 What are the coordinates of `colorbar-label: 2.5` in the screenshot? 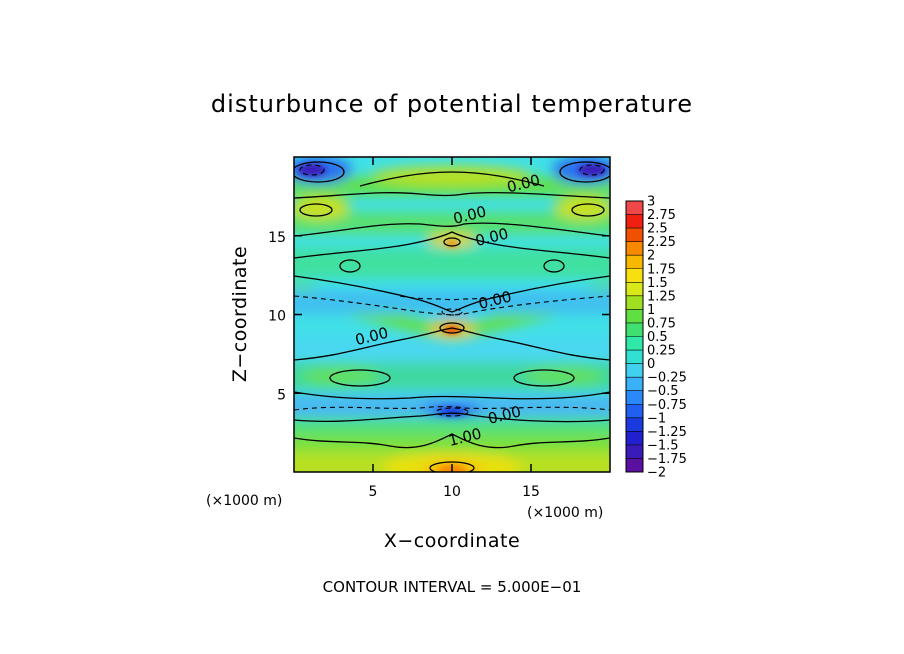 It's located at (657, 229).